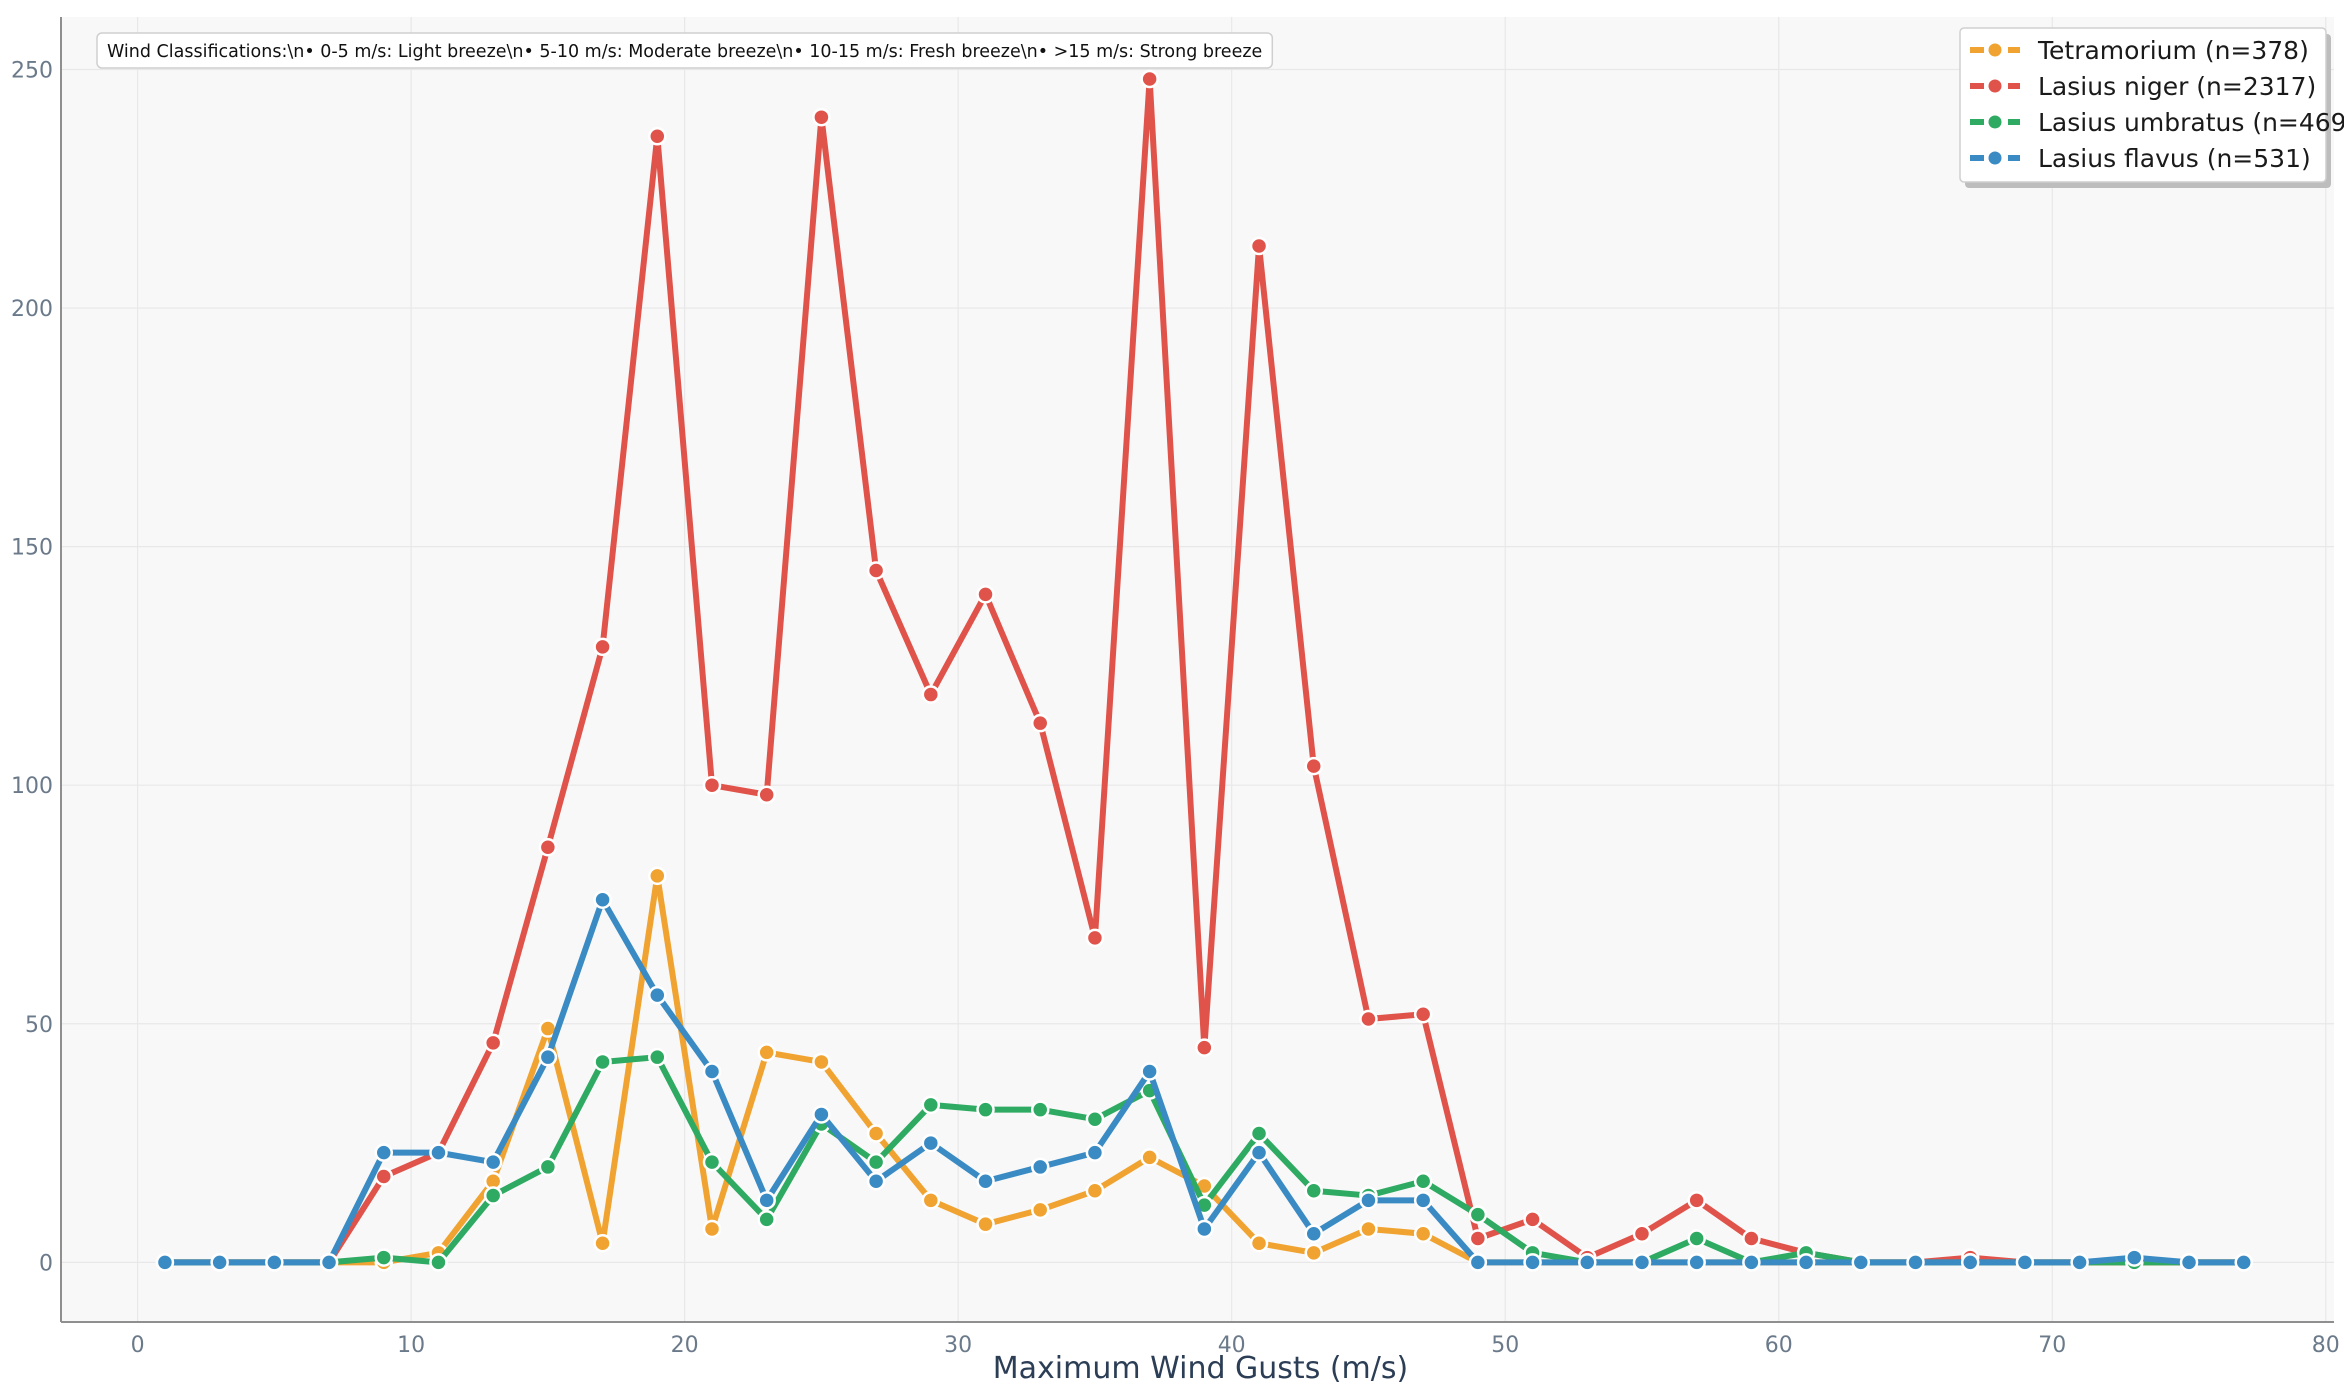 This screenshot has width=2344, height=1389. What do you see at coordinates (685, 1345) in the screenshot?
I see `x-tick-label: 20` at bounding box center [685, 1345].